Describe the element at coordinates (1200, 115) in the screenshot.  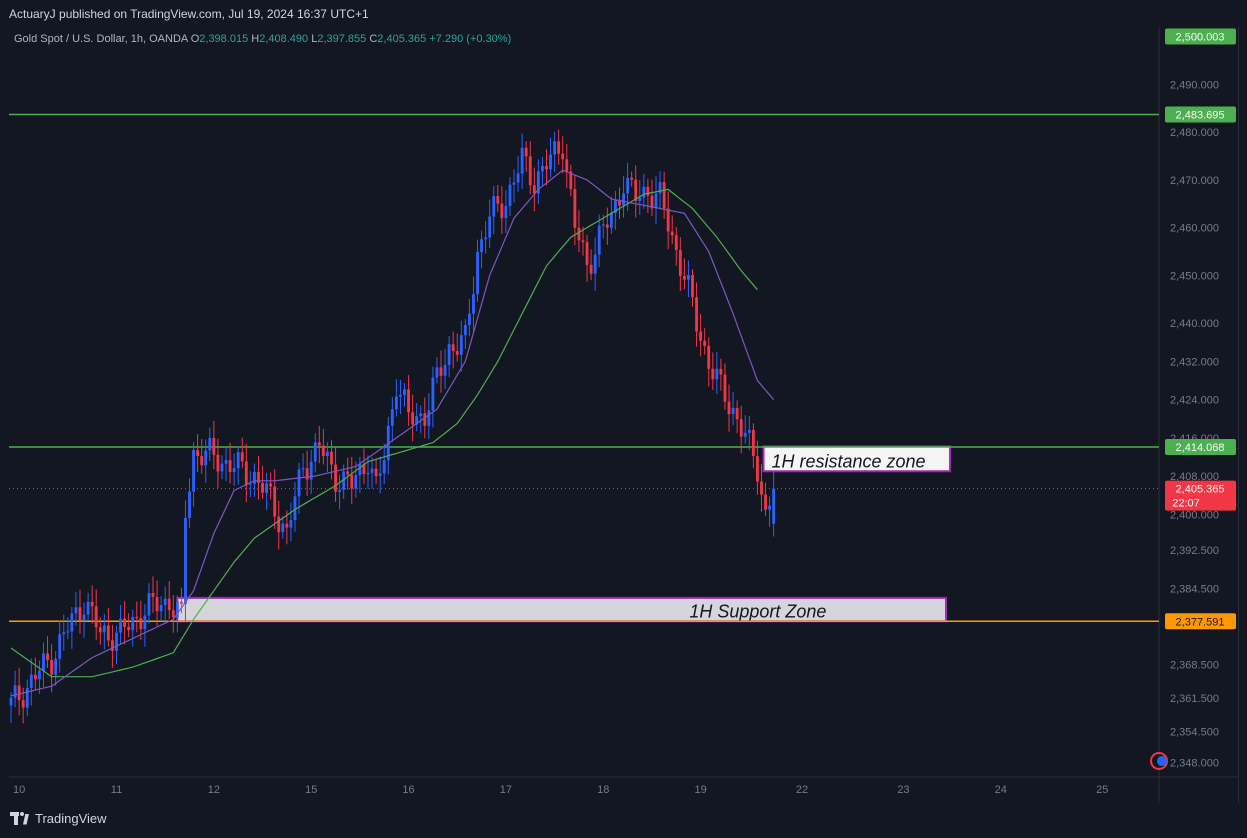
I see `price-badge-label: 2,483.695` at that location.